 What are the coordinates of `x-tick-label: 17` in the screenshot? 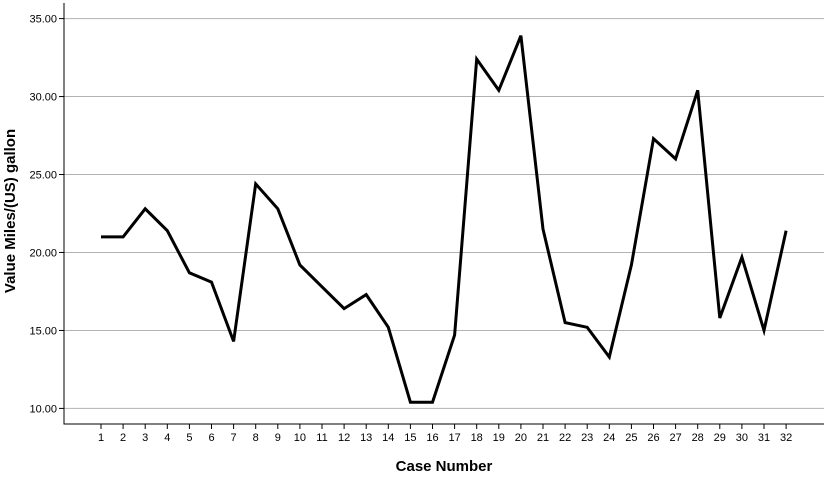 It's located at (454, 438).